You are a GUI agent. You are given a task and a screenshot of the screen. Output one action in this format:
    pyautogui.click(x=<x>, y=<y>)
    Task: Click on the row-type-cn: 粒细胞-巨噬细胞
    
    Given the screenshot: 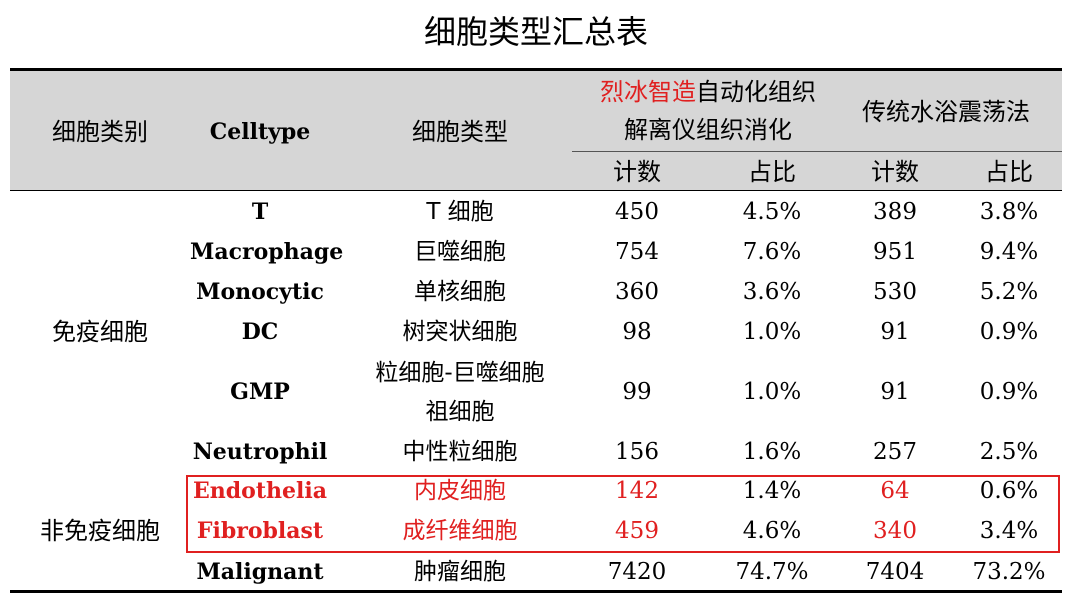 What is the action you would take?
    pyautogui.click(x=460, y=373)
    